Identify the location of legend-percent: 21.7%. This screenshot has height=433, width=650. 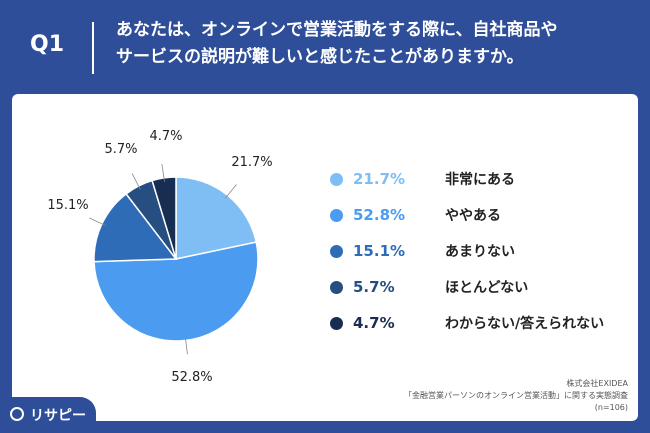
(379, 179).